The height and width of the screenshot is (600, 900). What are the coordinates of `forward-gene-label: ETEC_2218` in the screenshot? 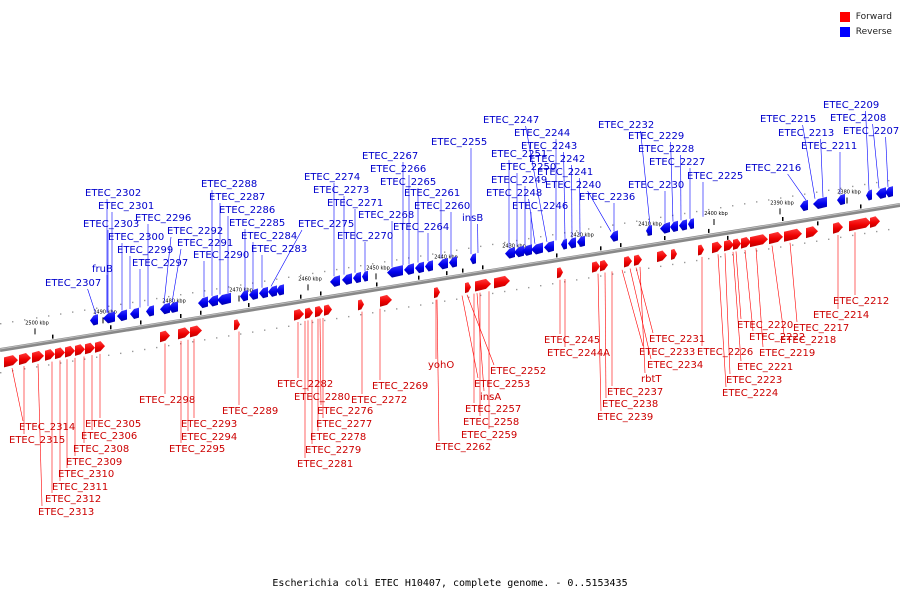 It's located at (808, 340).